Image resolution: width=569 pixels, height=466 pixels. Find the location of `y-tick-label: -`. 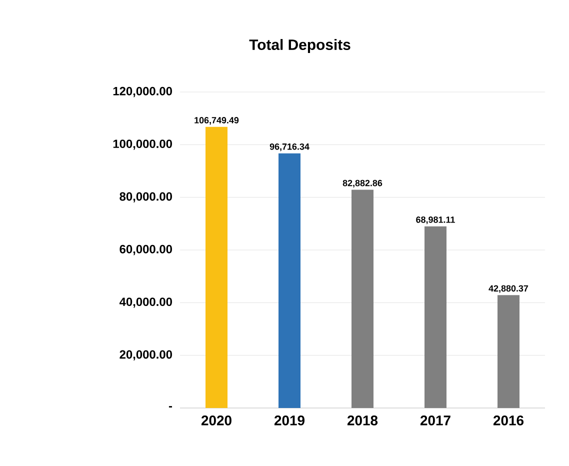

y-tick-label: - is located at coordinates (170, 407).